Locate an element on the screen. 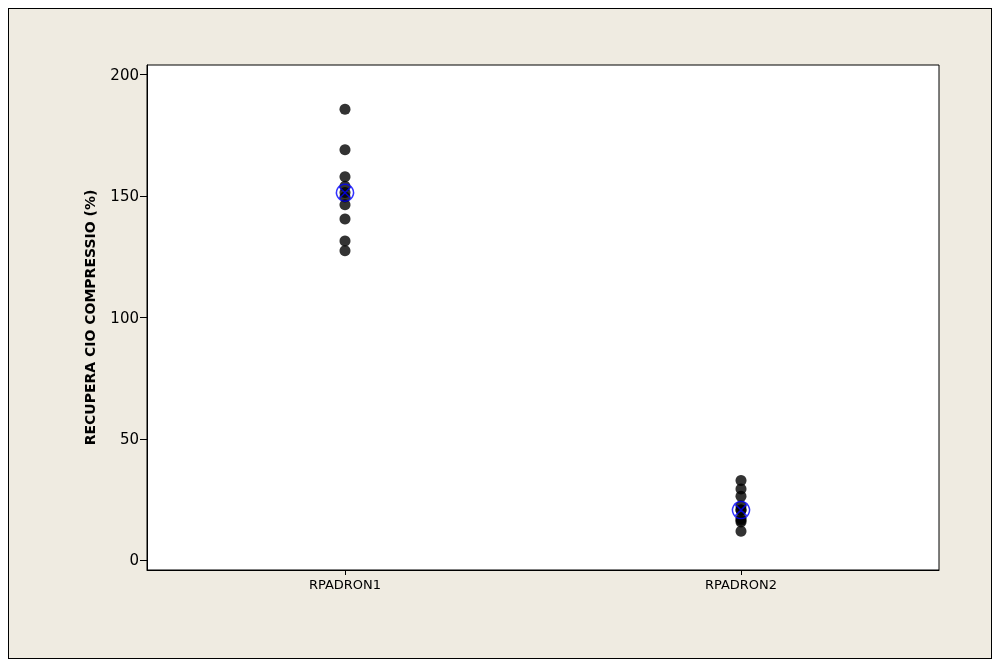  y-tick-label: 0 is located at coordinates (134, 560).